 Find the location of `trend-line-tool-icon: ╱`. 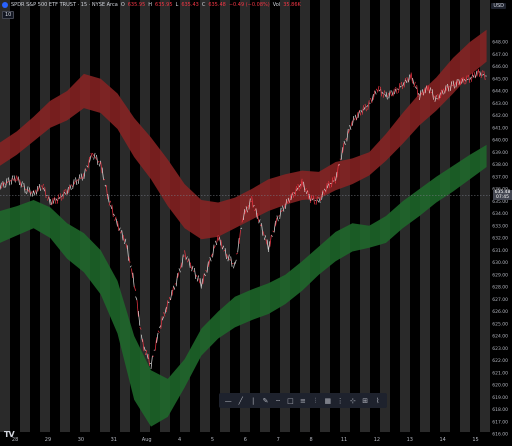

trend-line-tool-icon: ╱ is located at coordinates (240, 400).